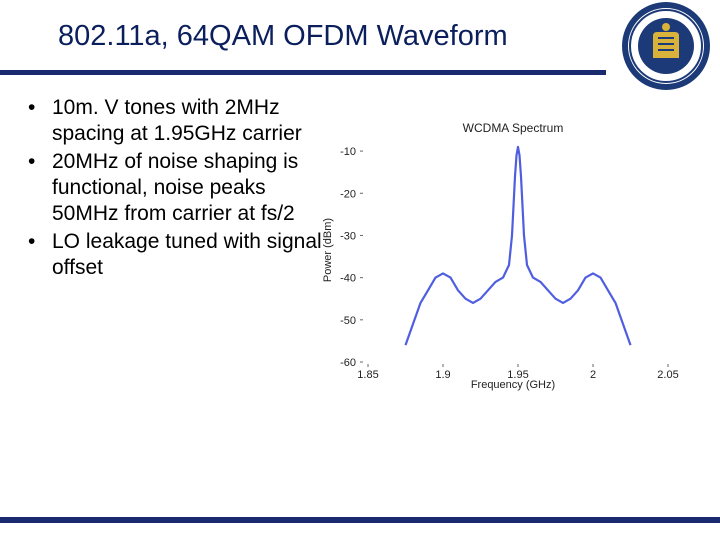 The height and width of the screenshot is (540, 720). Describe the element at coordinates (513, 128) in the screenshot. I see `chart-title: WCDMA Spectrum` at that location.